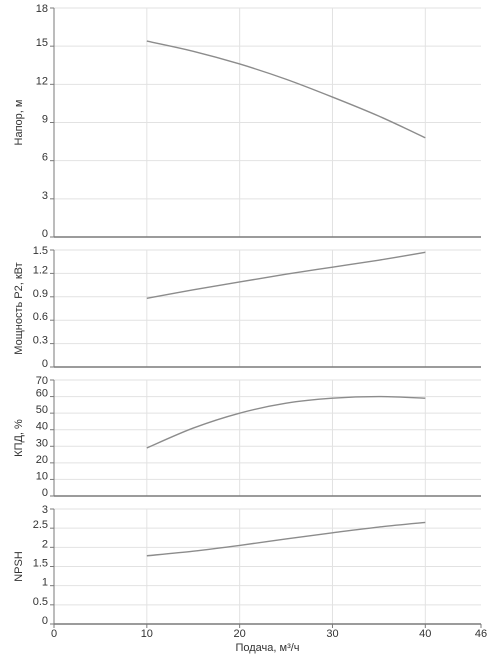 This screenshot has height=664, width=493. Describe the element at coordinates (42, 381) in the screenshot. I see `y-tick-label: 70` at that location.